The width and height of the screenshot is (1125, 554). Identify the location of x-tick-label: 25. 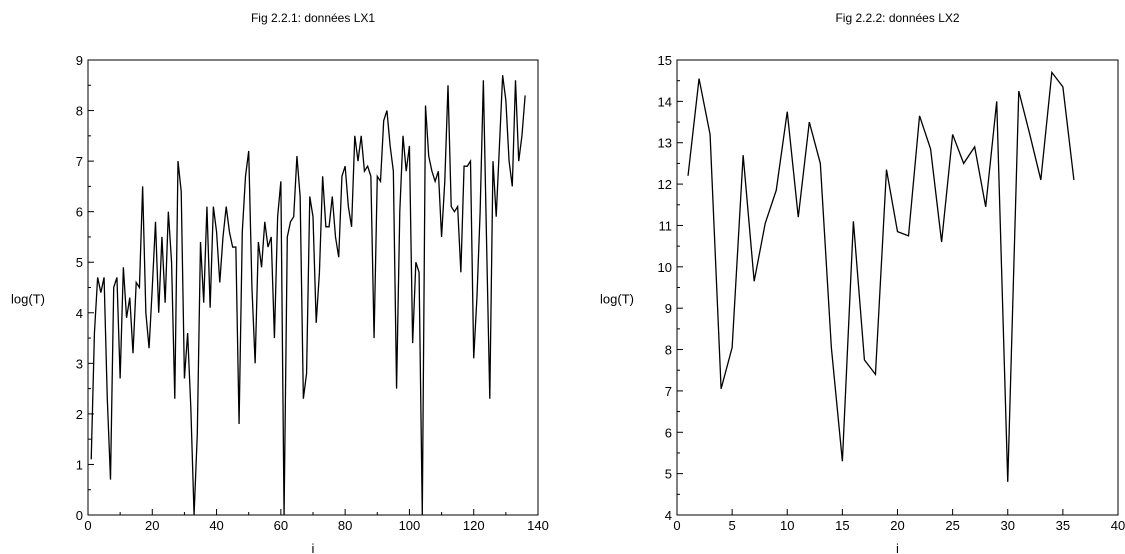
(952, 525).